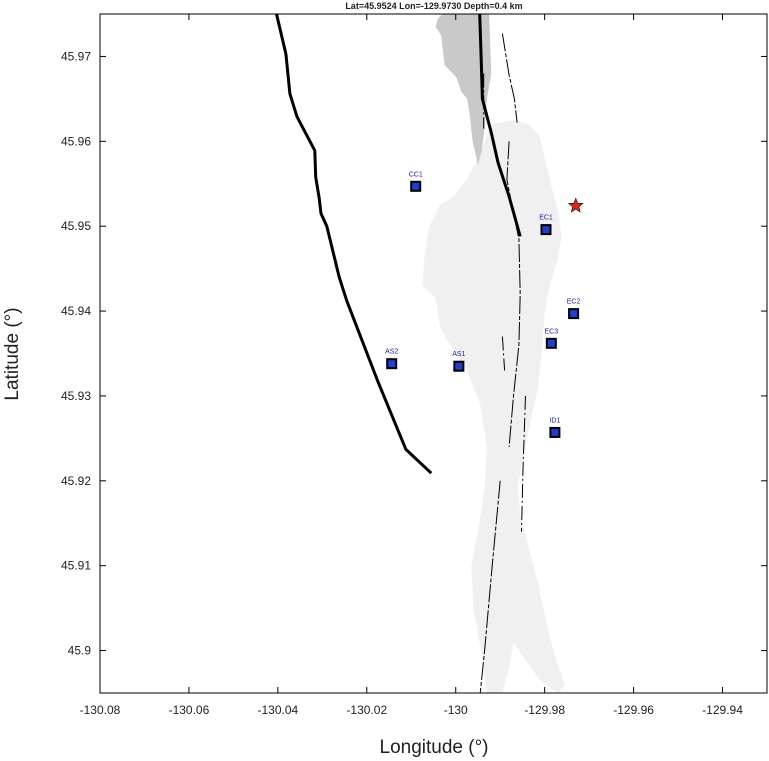 This screenshot has width=769, height=761. I want to click on events, so click(575, 205).